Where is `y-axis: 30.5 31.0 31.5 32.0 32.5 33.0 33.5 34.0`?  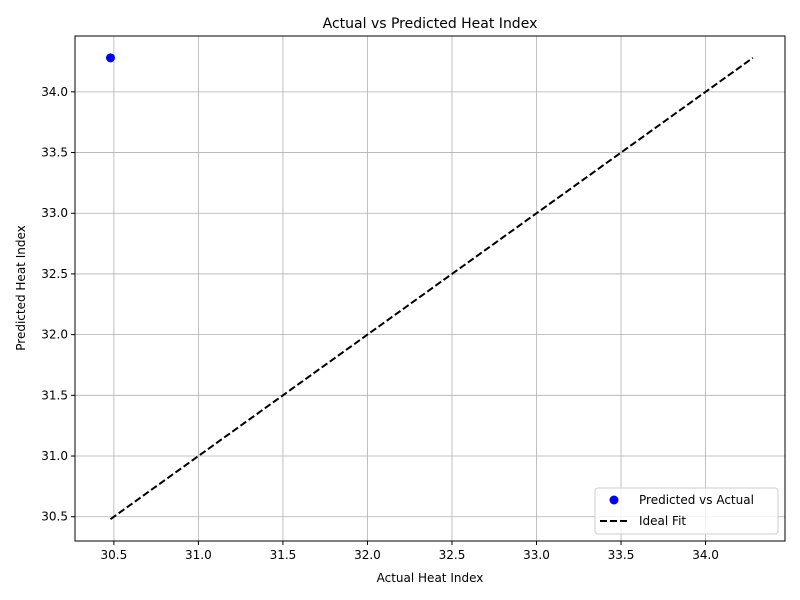
y-axis: 30.5 31.0 31.5 32.0 32.5 33.0 33.5 34.0 is located at coordinates (58, 304).